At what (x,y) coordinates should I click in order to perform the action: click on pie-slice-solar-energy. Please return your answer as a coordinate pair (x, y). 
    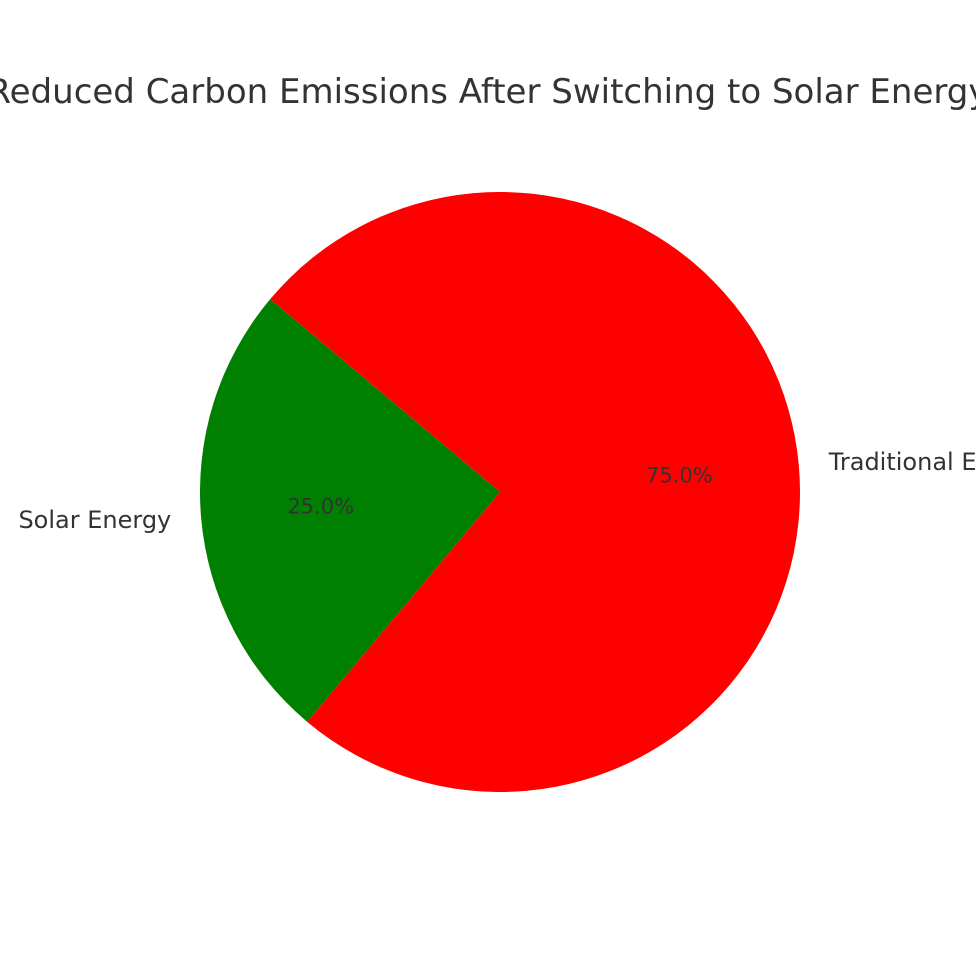
    Looking at the image, I should click on (350, 510).